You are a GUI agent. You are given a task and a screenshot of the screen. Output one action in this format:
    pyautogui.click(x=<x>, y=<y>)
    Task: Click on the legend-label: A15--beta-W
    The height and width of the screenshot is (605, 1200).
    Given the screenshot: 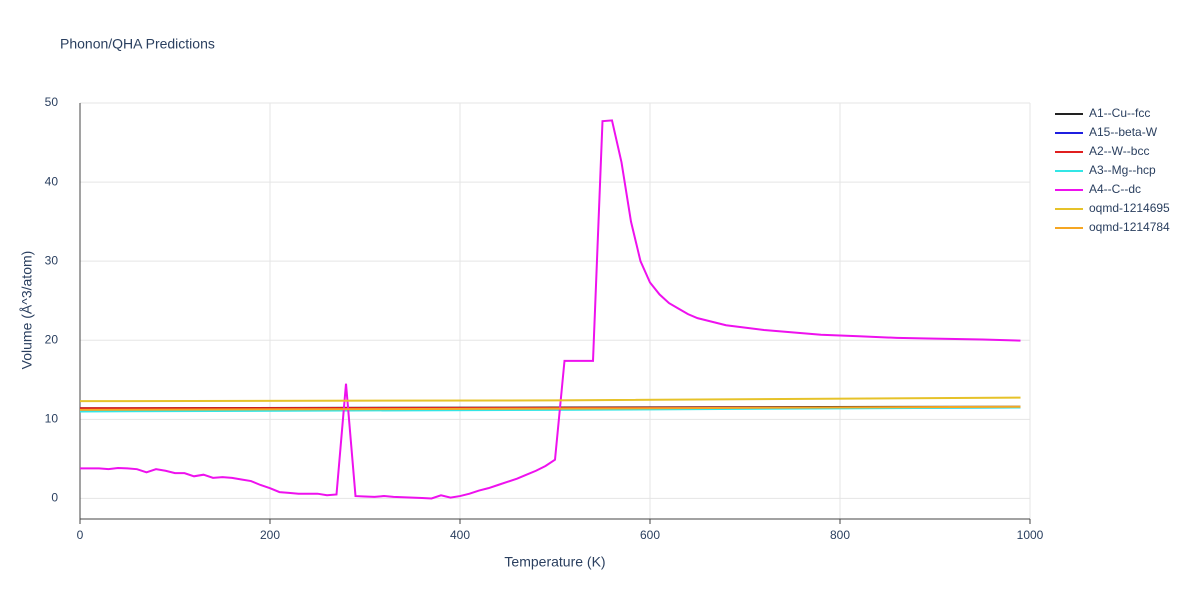 What is the action you would take?
    pyautogui.click(x=1123, y=132)
    